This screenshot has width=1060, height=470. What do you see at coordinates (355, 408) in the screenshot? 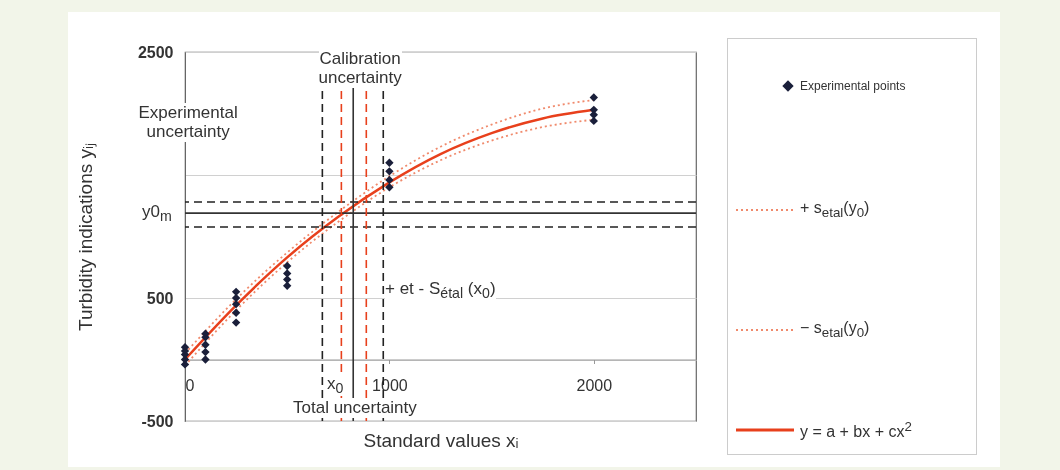
I see `annotation: Total uncertainty` at bounding box center [355, 408].